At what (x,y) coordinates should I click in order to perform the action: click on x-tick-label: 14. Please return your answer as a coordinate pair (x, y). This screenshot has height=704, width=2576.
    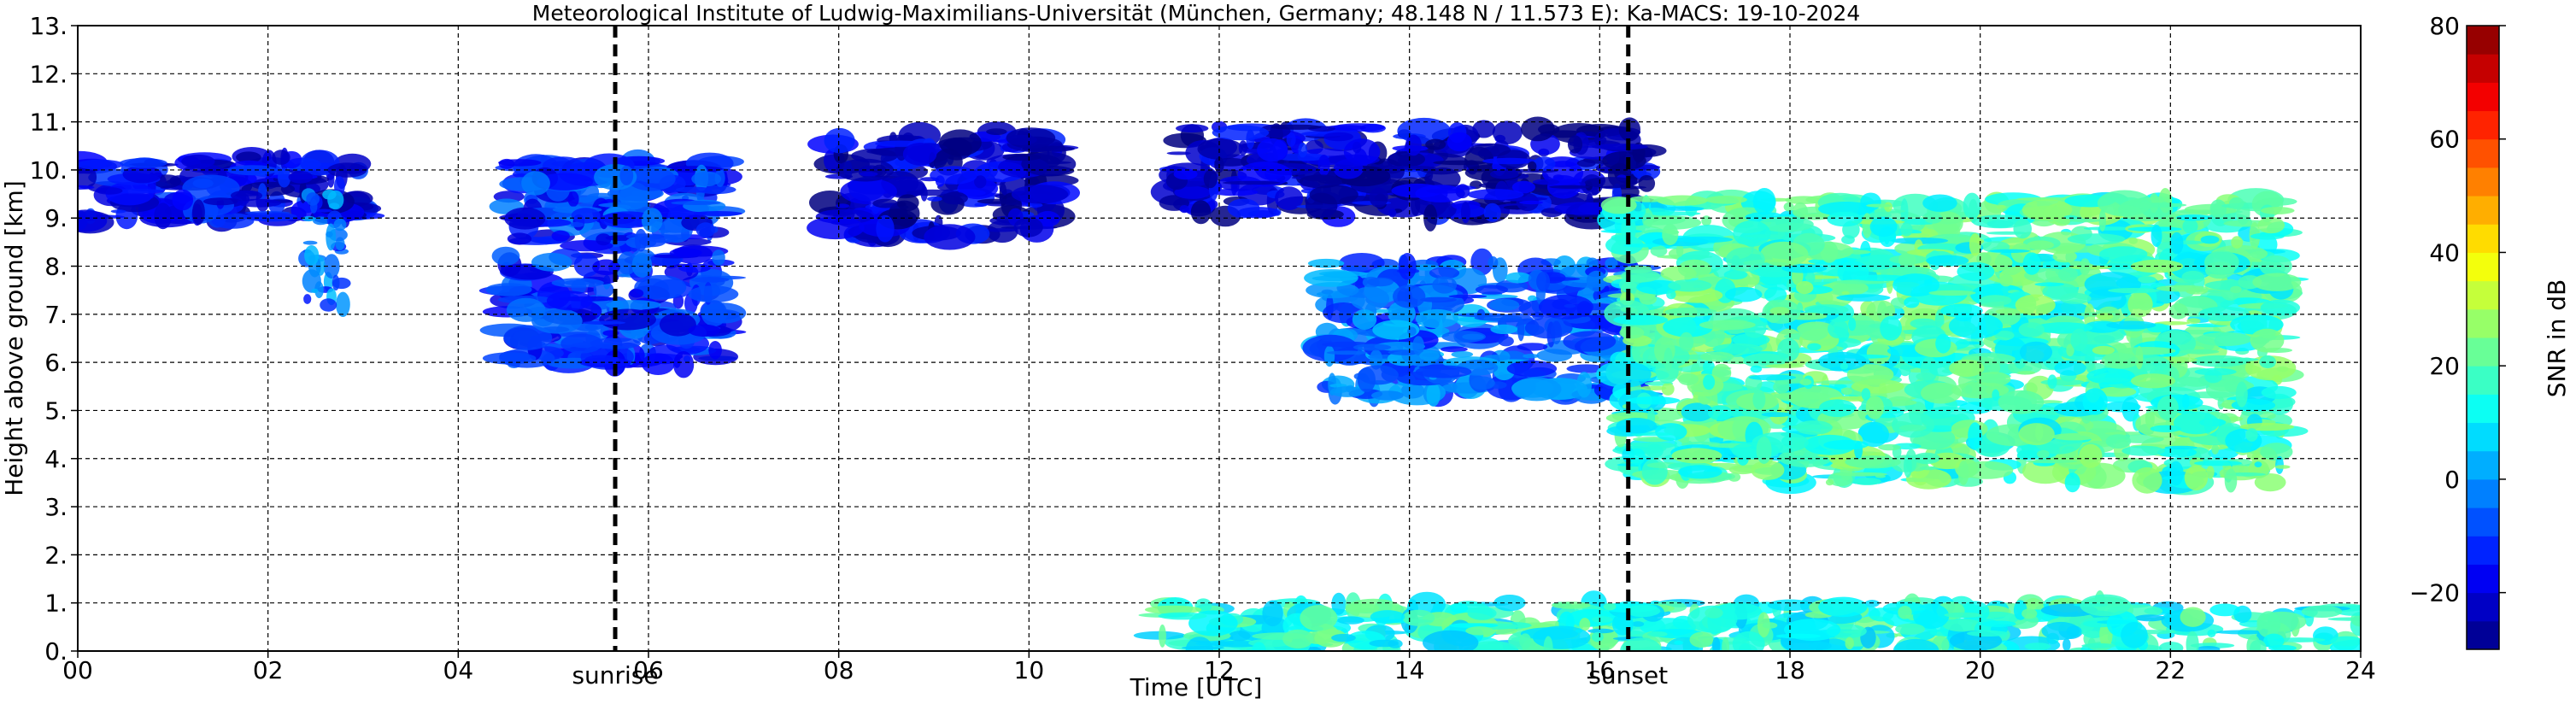
    Looking at the image, I should click on (1409, 670).